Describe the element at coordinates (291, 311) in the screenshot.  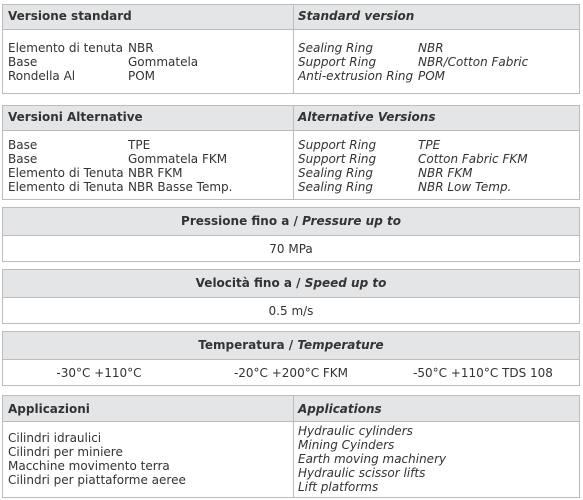
I see `value: 0.5 m/s` at that location.